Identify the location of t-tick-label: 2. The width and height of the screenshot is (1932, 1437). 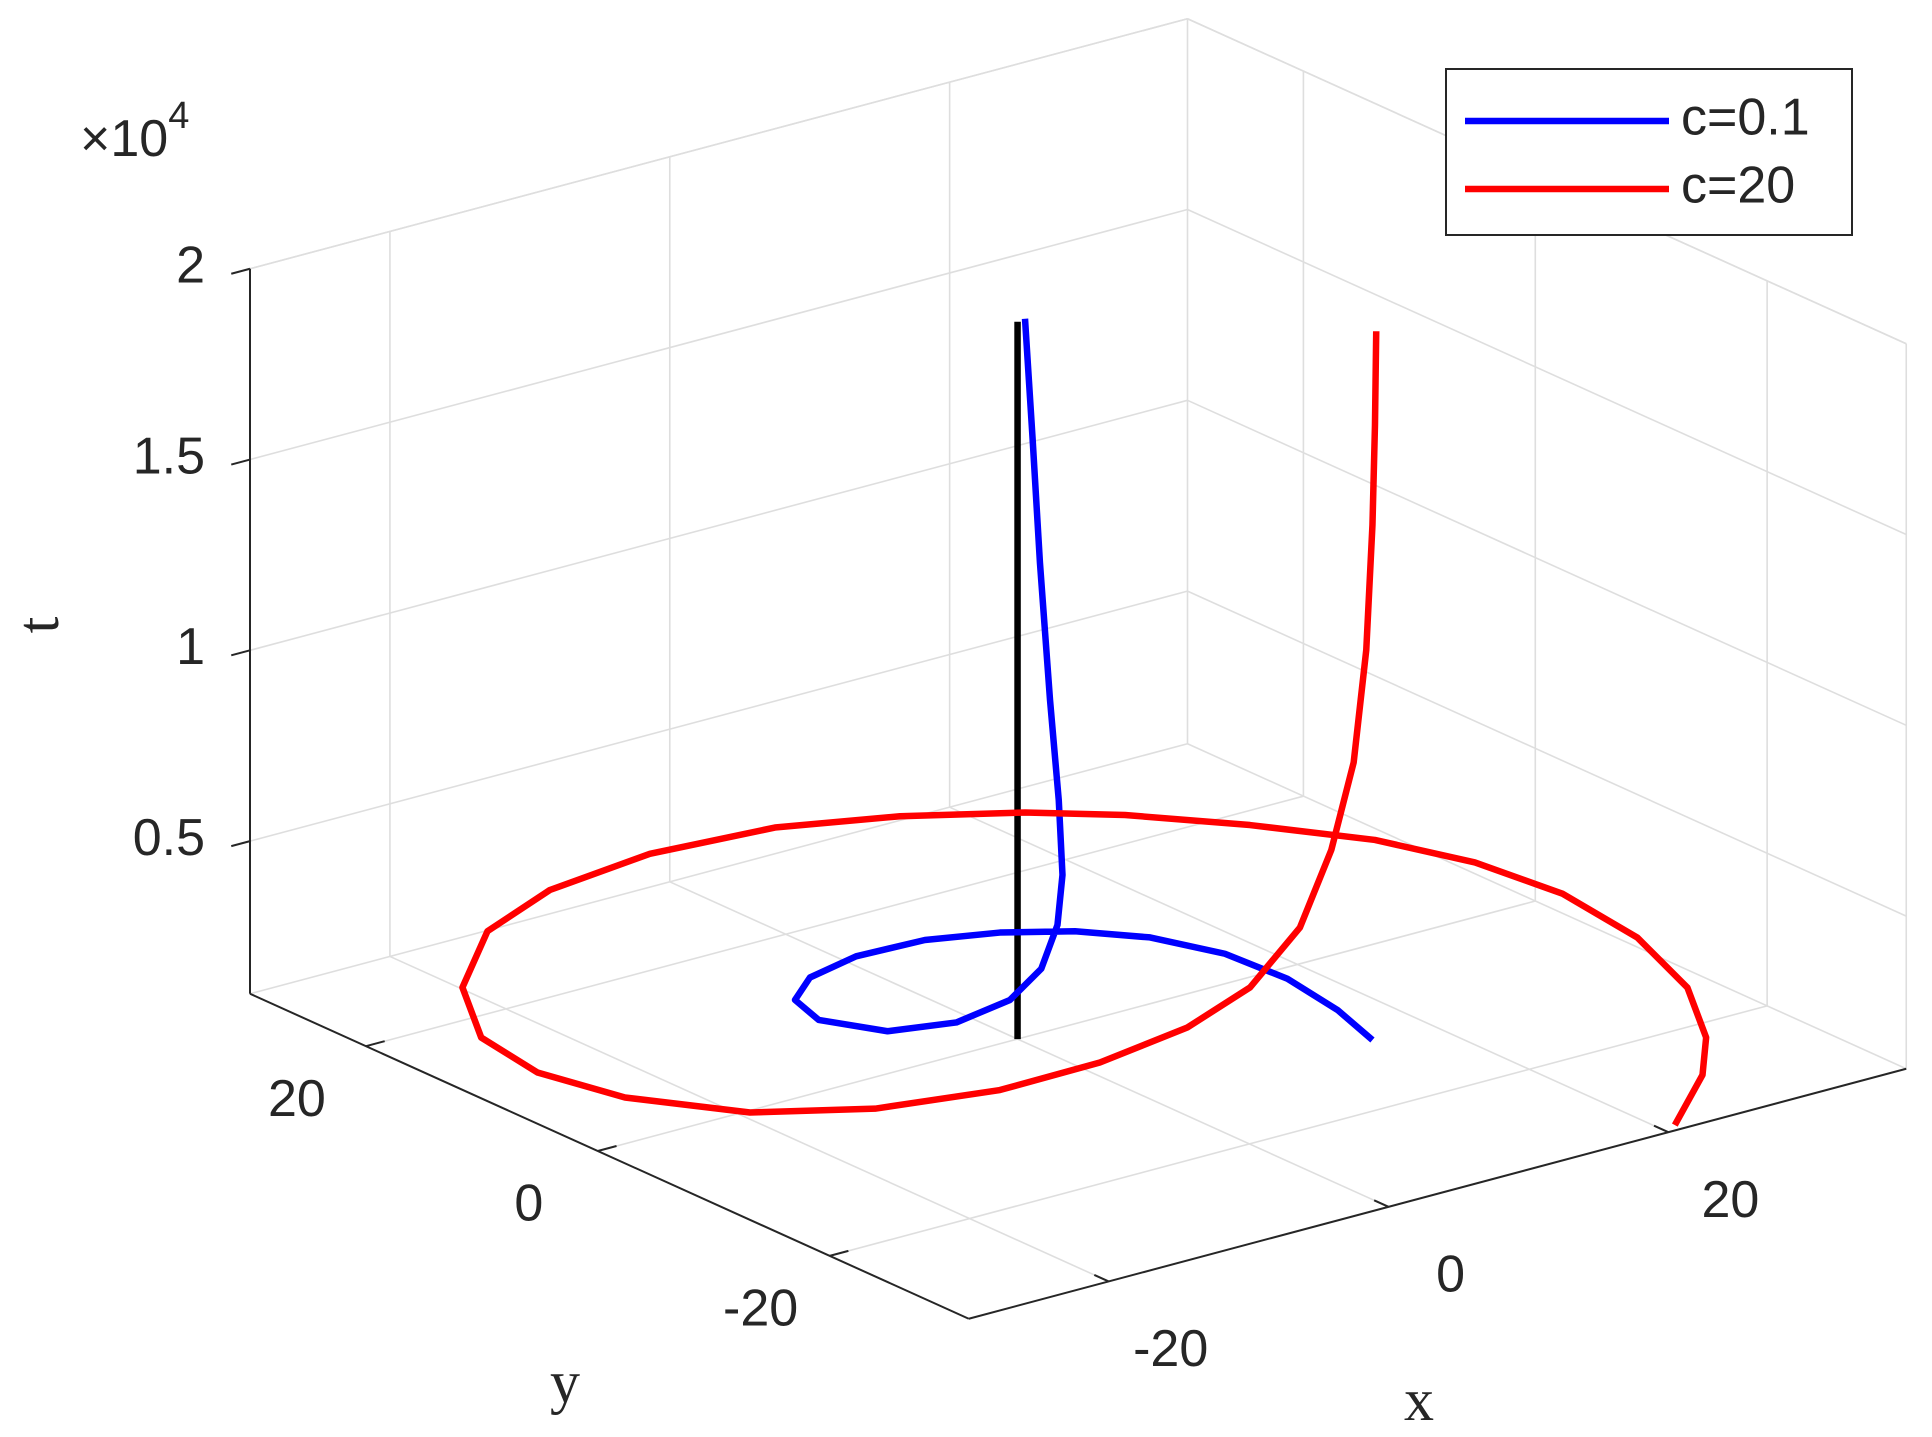
(190, 265).